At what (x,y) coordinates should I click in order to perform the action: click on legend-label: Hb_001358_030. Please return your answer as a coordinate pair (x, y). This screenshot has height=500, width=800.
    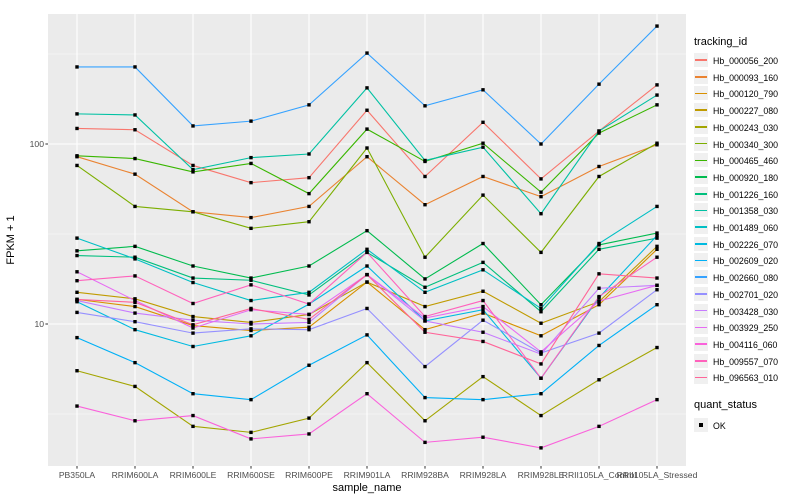
    Looking at the image, I should click on (746, 211).